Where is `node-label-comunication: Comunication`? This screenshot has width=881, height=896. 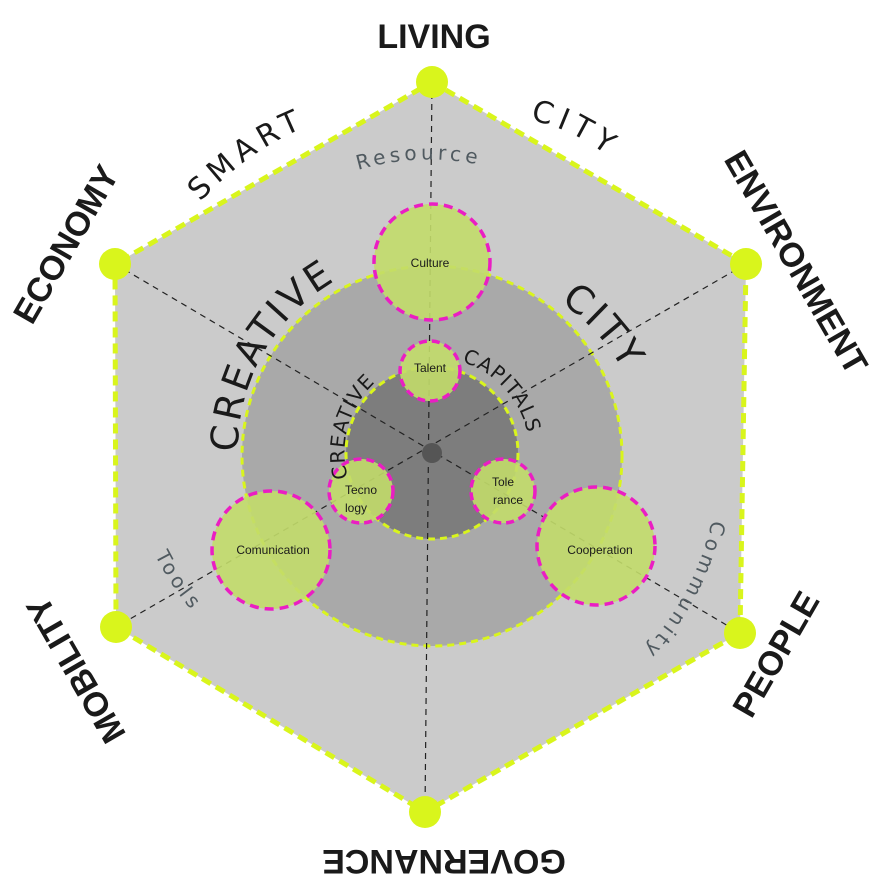 node-label-comunication: Comunication is located at coordinates (272, 550).